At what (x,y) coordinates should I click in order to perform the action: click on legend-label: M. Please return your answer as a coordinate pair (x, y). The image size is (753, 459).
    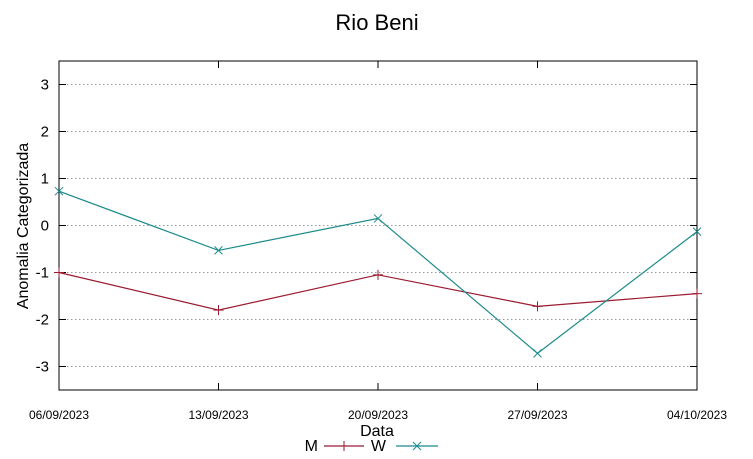
    Looking at the image, I should click on (311, 446).